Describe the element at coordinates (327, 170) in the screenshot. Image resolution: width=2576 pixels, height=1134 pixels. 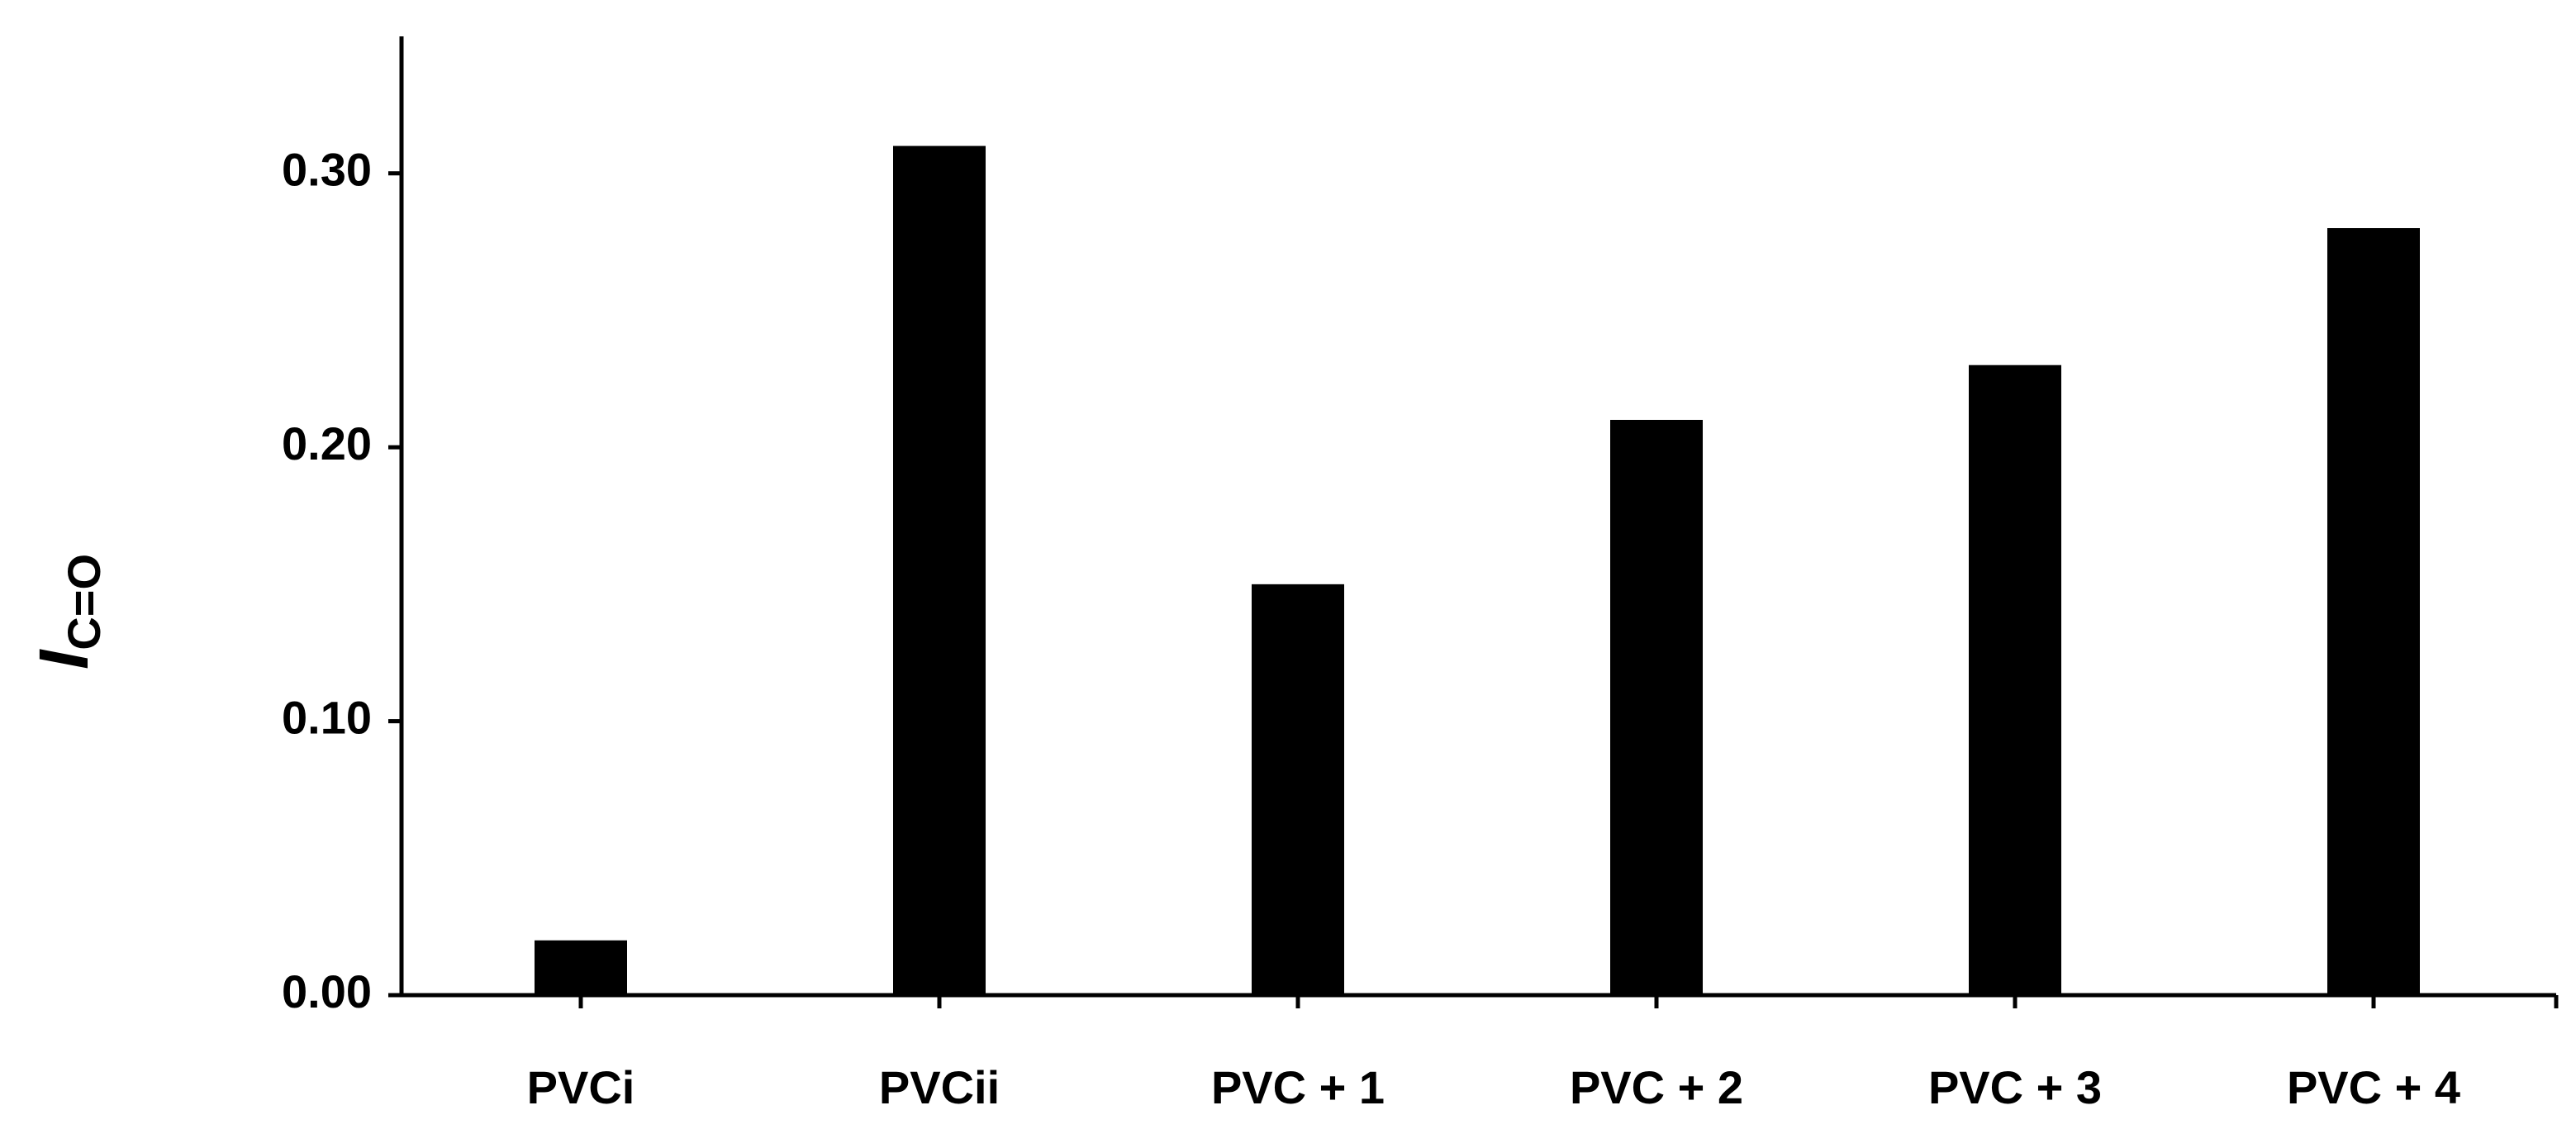
I see `y-tick-label: 0.30` at that location.